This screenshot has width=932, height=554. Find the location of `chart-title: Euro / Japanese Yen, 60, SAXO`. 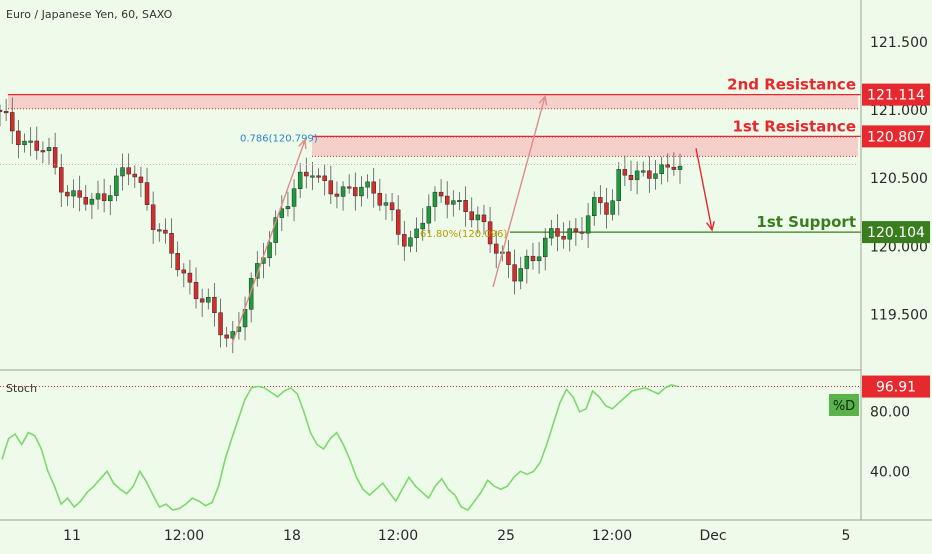

chart-title: Euro / Japanese Yen, 60, SAXO is located at coordinates (89, 14).